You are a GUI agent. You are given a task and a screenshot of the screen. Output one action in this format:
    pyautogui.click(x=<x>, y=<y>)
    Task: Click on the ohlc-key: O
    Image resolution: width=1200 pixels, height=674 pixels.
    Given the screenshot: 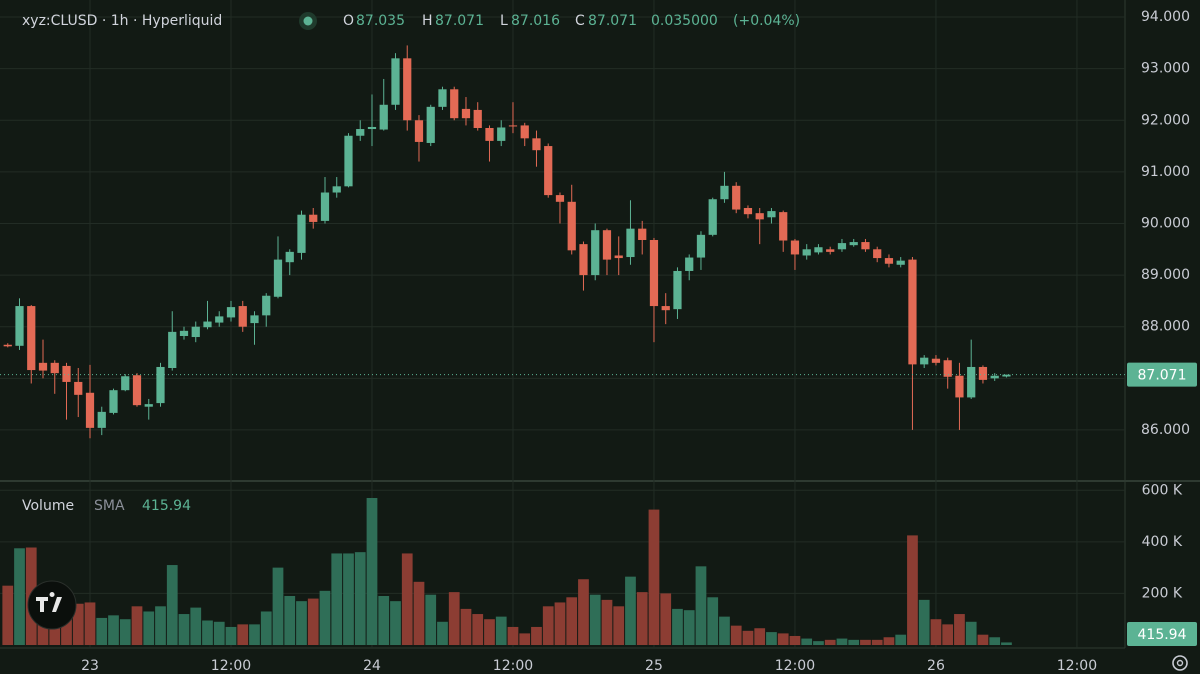 What is the action you would take?
    pyautogui.click(x=348, y=21)
    